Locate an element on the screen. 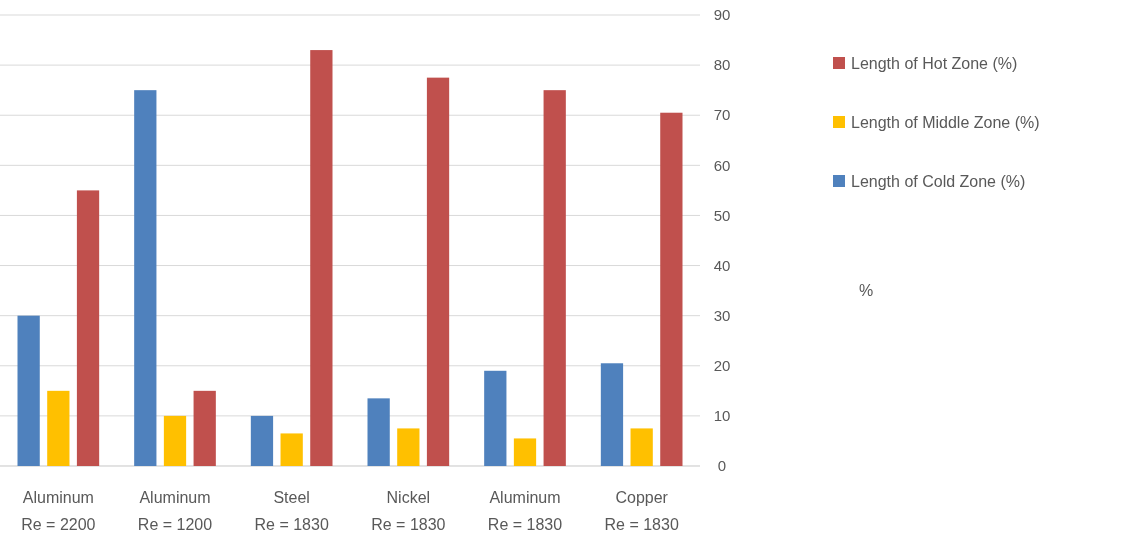 Image resolution: width=1134 pixels, height=536 pixels. legend-label: Length of Hot Zone (%) is located at coordinates (934, 63).